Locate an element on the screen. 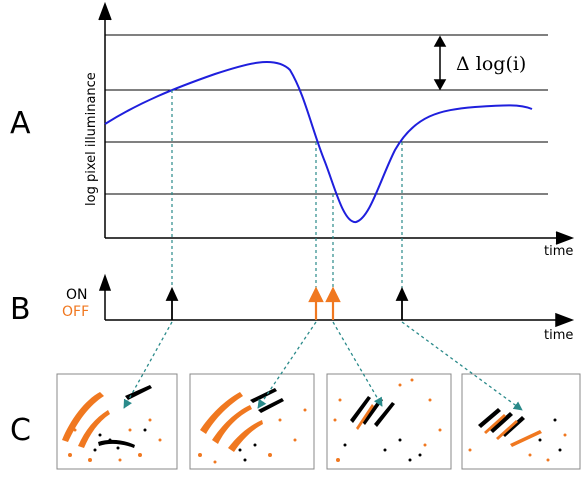  on-label: ON is located at coordinates (77, 295).